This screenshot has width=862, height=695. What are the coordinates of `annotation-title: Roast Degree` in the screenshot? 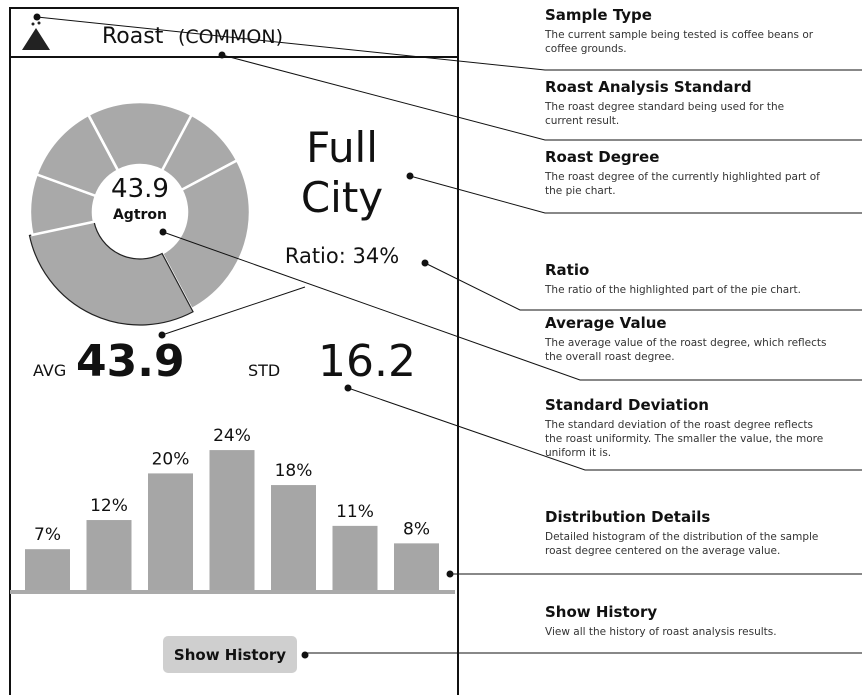 It's located at (602, 157).